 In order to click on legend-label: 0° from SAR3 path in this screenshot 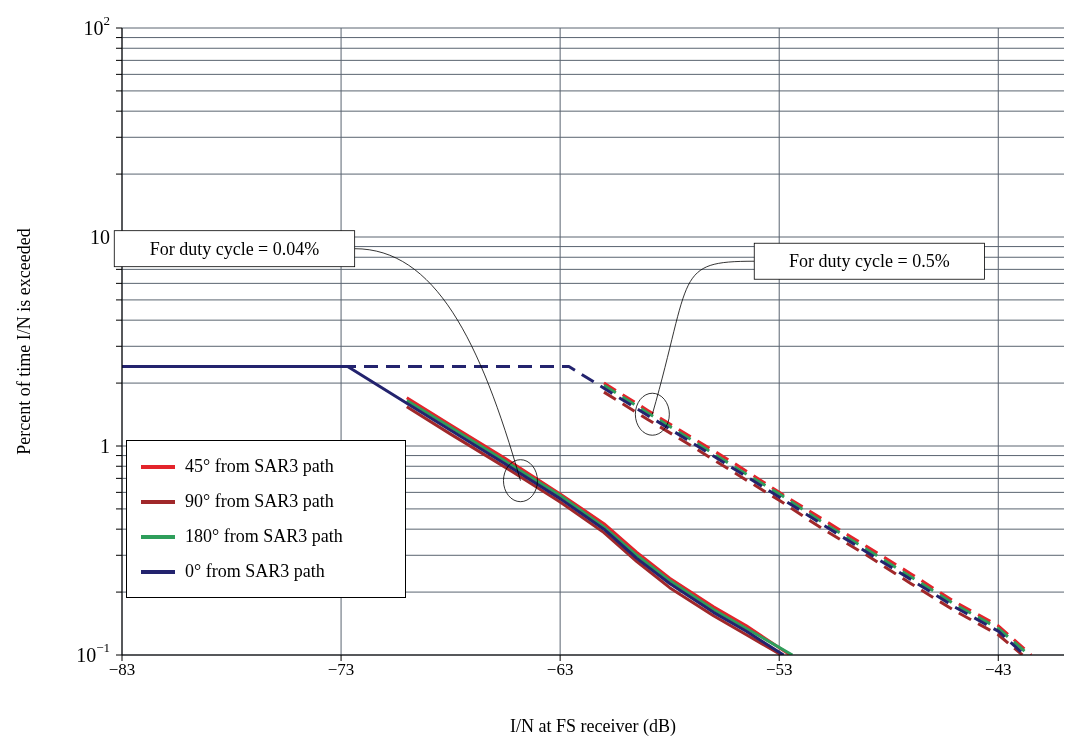, I will do `click(255, 571)`.